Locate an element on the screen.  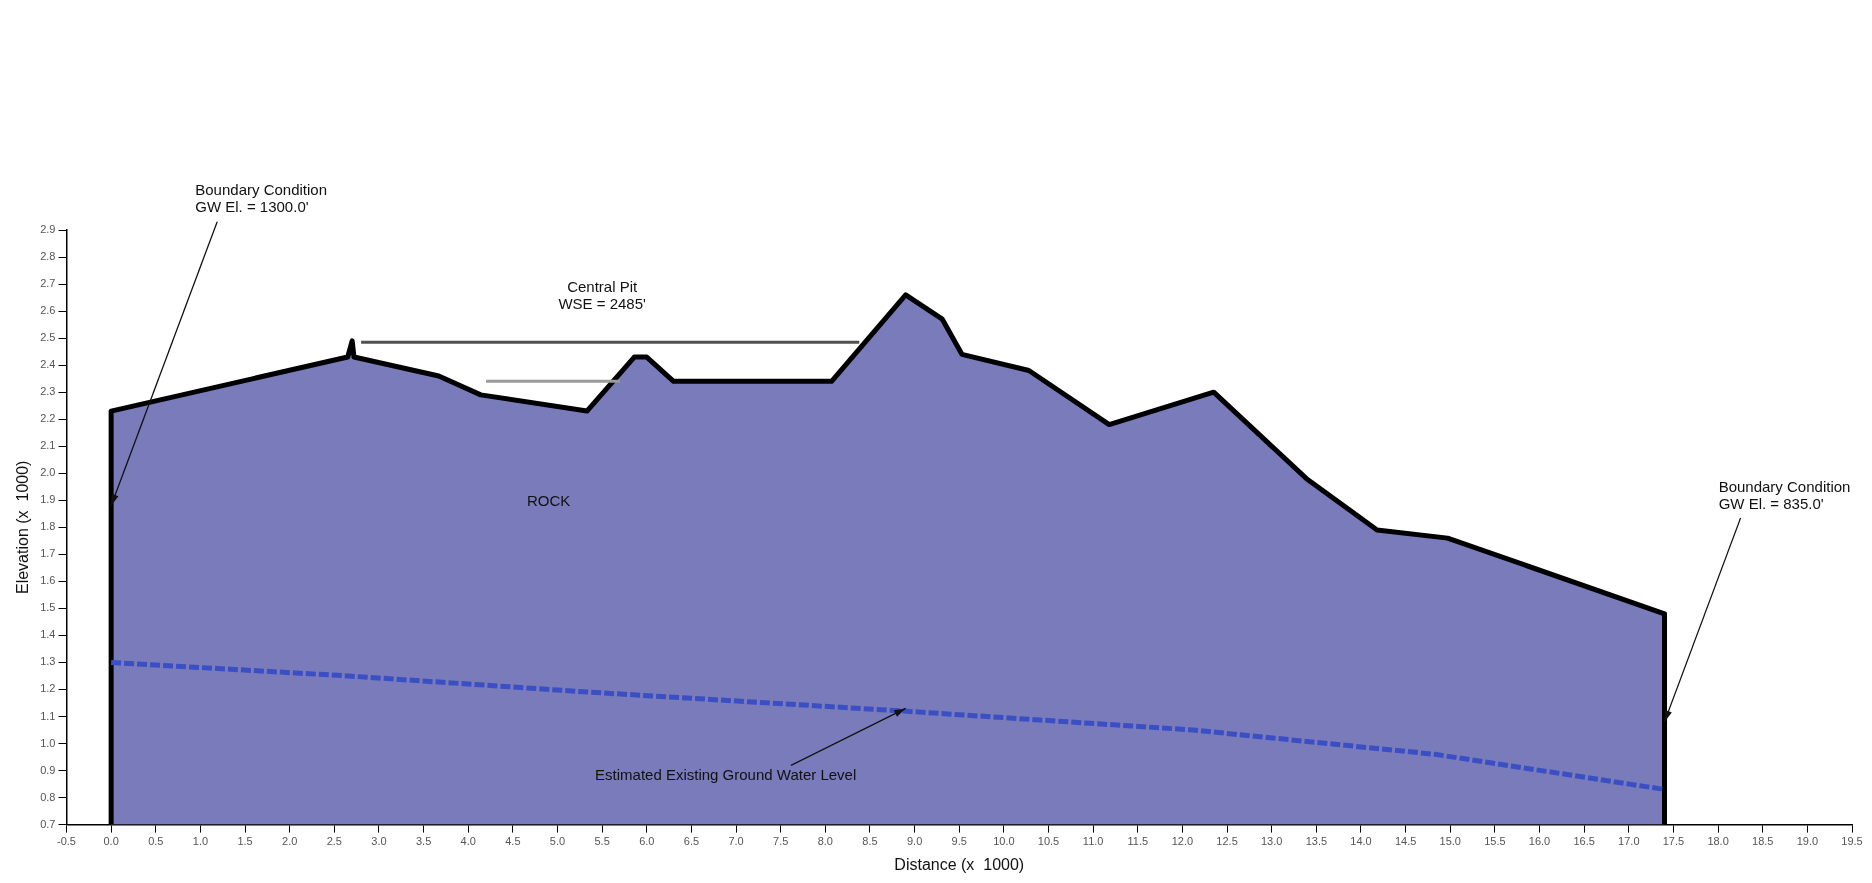
x-tick-label: 5.5 is located at coordinates (602, 841).